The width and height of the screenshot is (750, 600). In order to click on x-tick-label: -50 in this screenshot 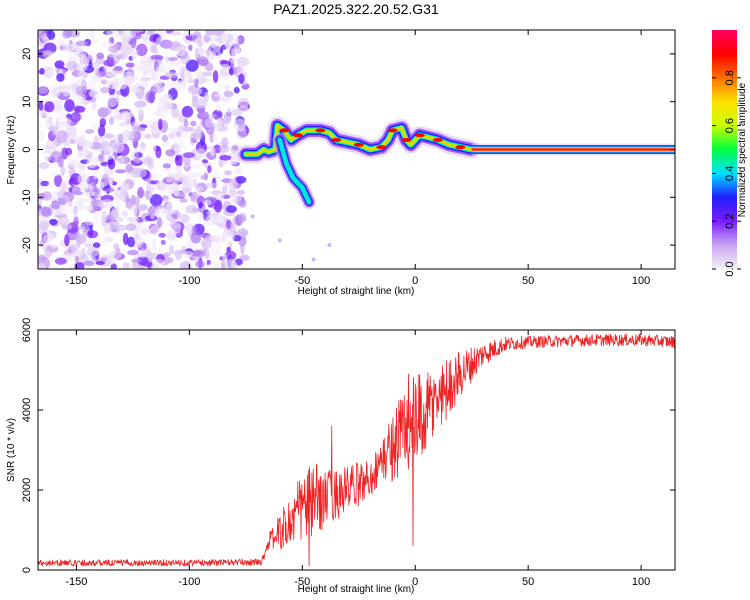, I will do `click(302, 281)`.